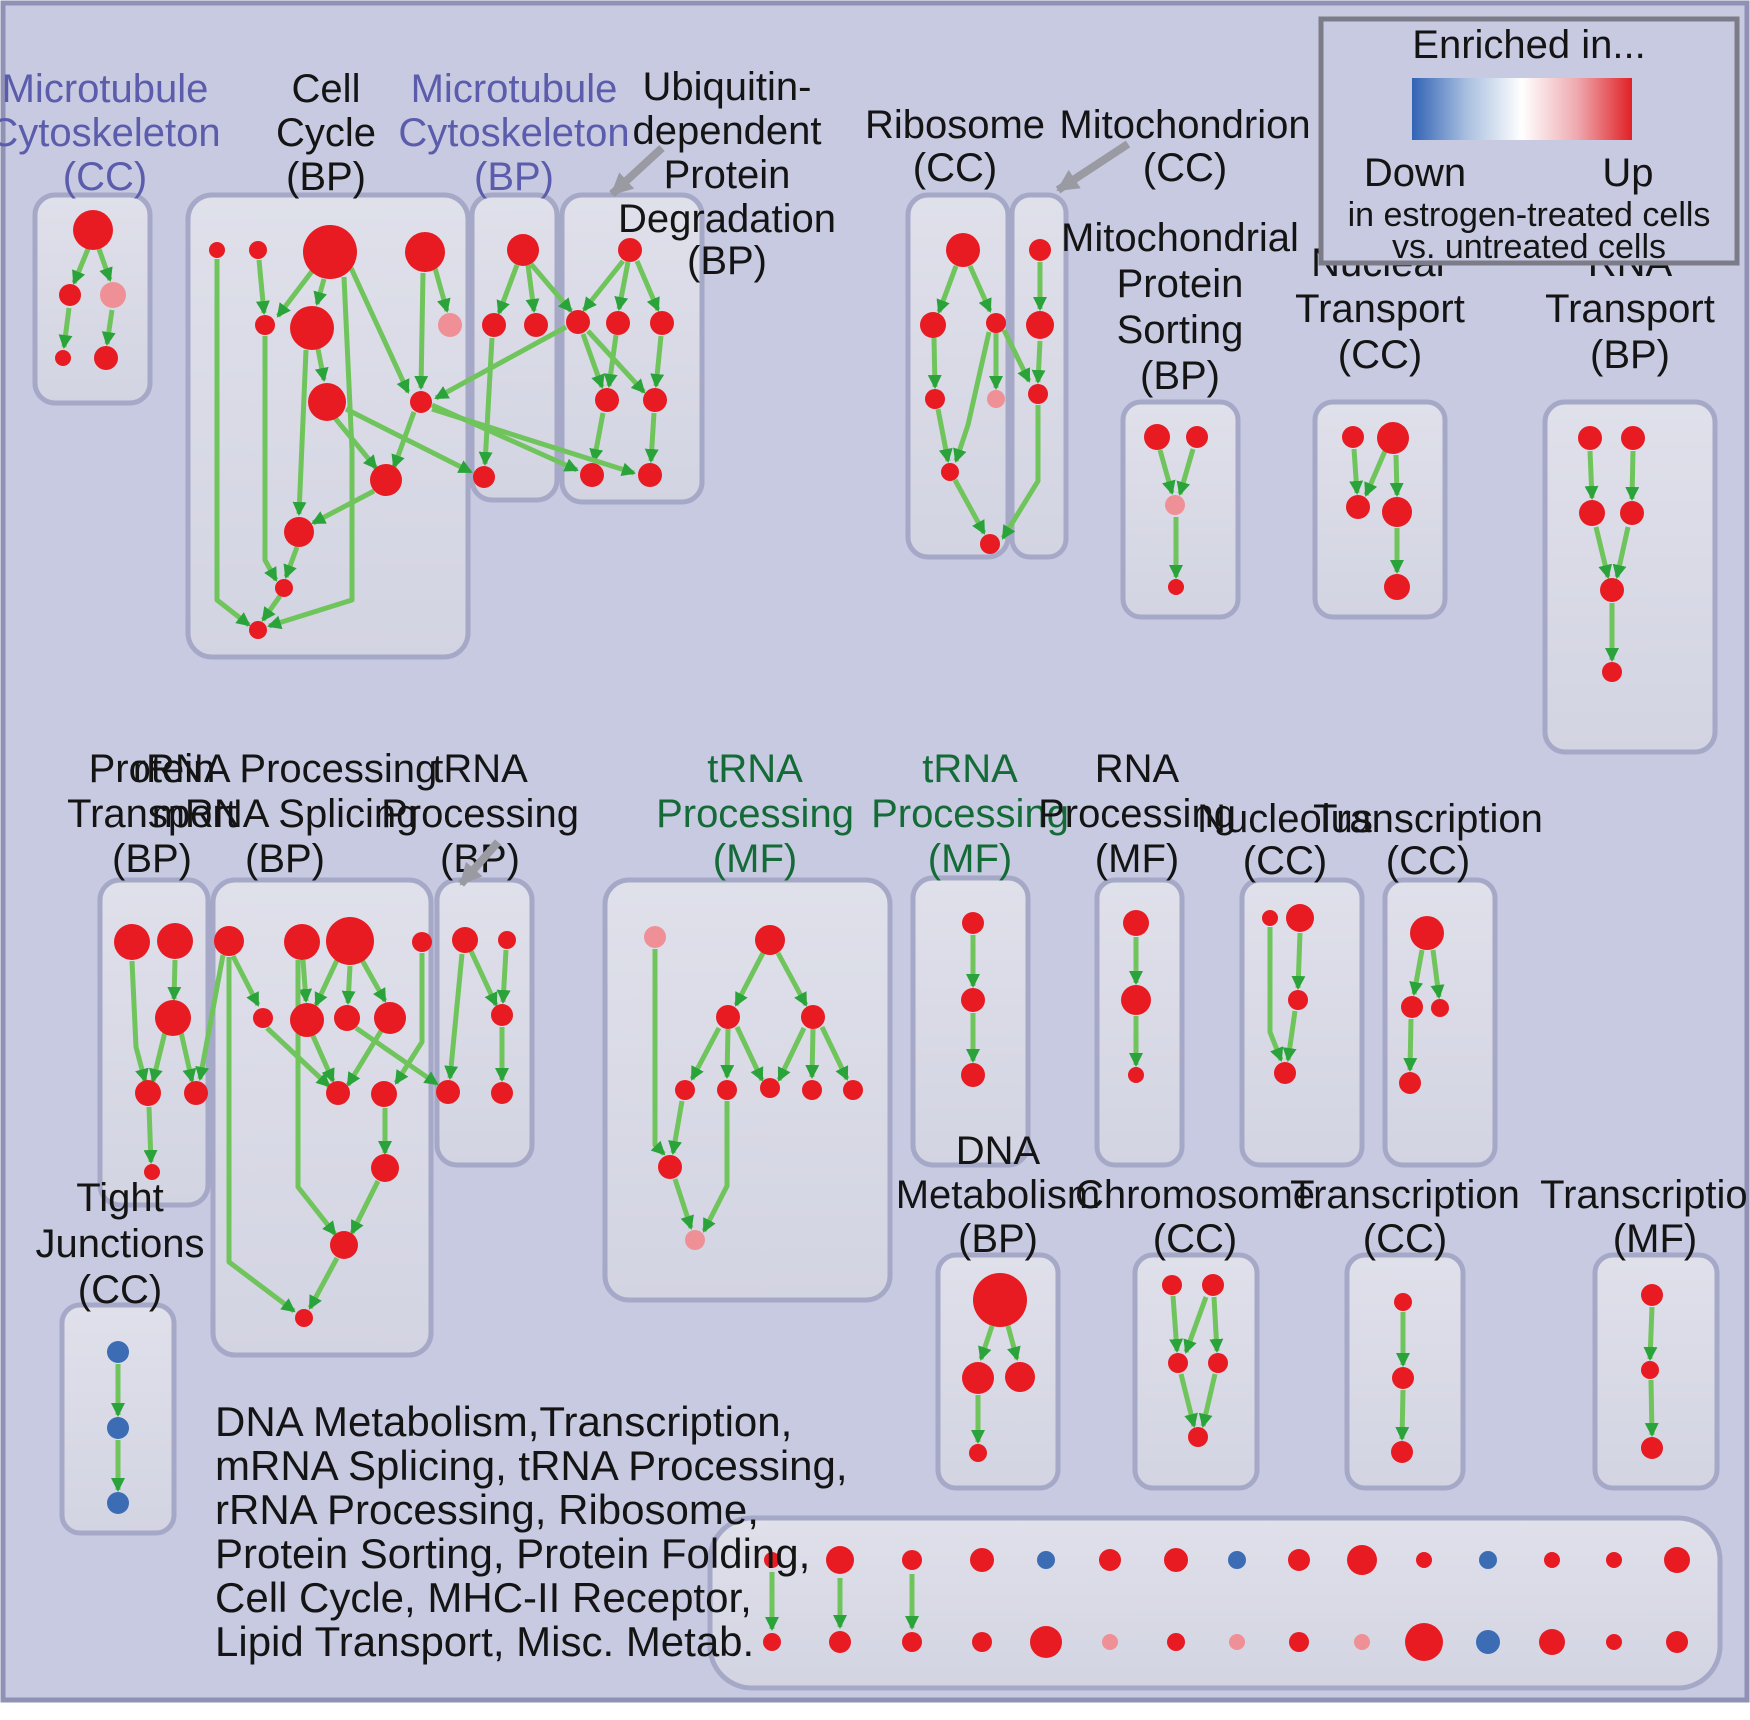  I want to click on cluster-label: Microtubule Cytoskeleton (BP), so click(513, 133).